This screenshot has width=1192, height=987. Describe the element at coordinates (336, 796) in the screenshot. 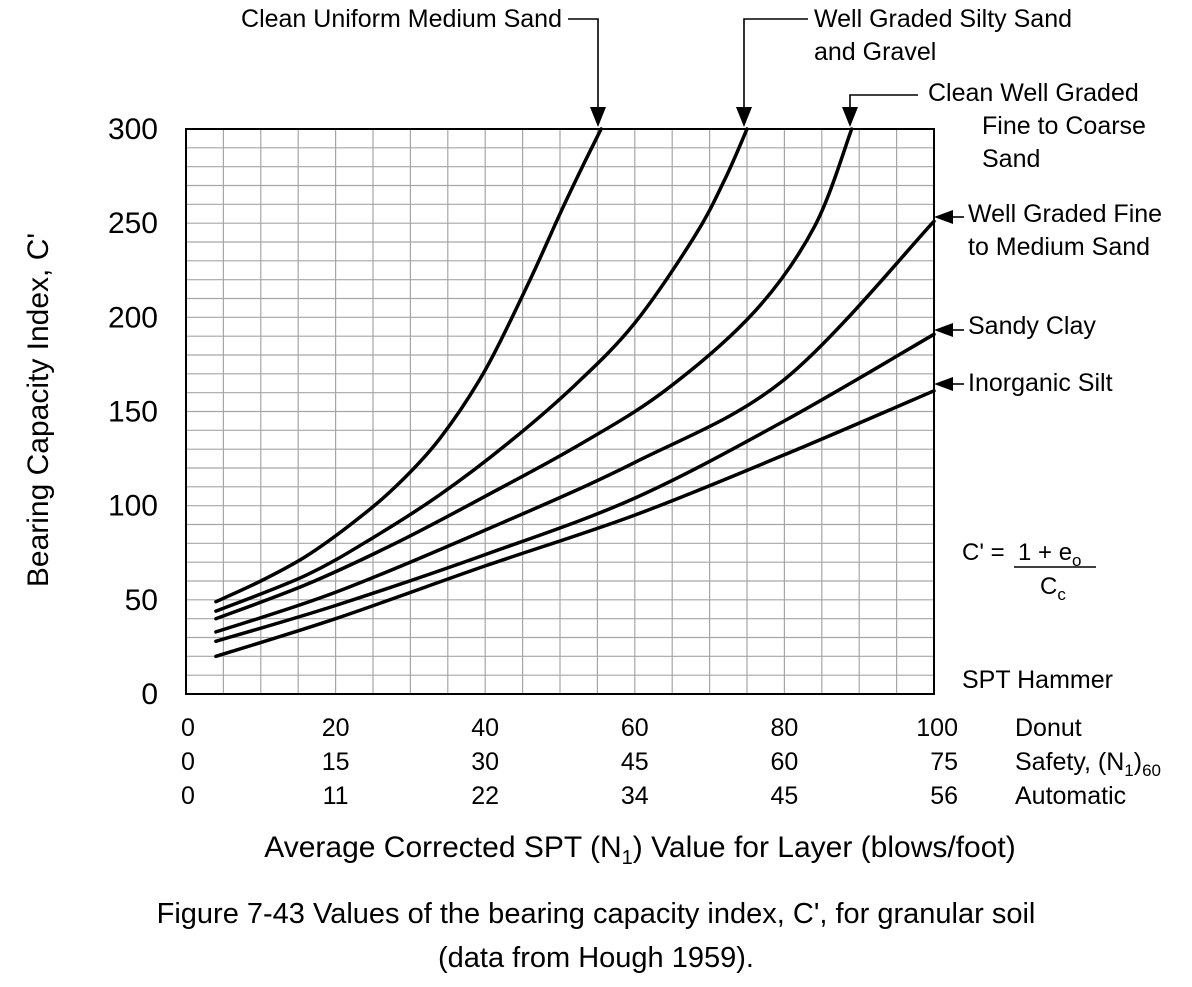

I see `x-tick-label: 11` at that location.